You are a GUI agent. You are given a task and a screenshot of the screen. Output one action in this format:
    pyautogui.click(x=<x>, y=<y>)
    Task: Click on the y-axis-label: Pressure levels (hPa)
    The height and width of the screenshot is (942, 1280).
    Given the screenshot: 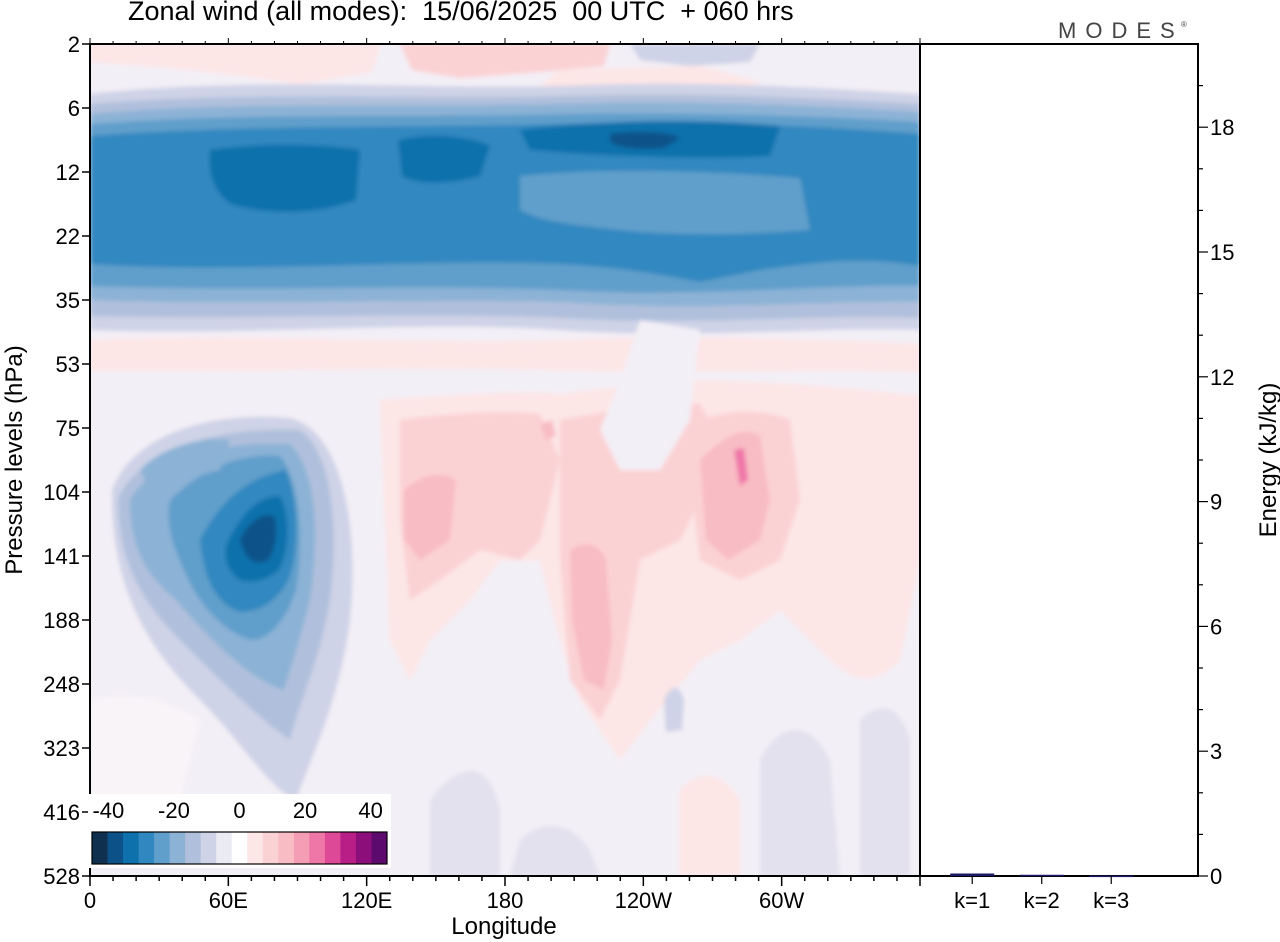 What is the action you would take?
    pyautogui.click(x=14, y=459)
    